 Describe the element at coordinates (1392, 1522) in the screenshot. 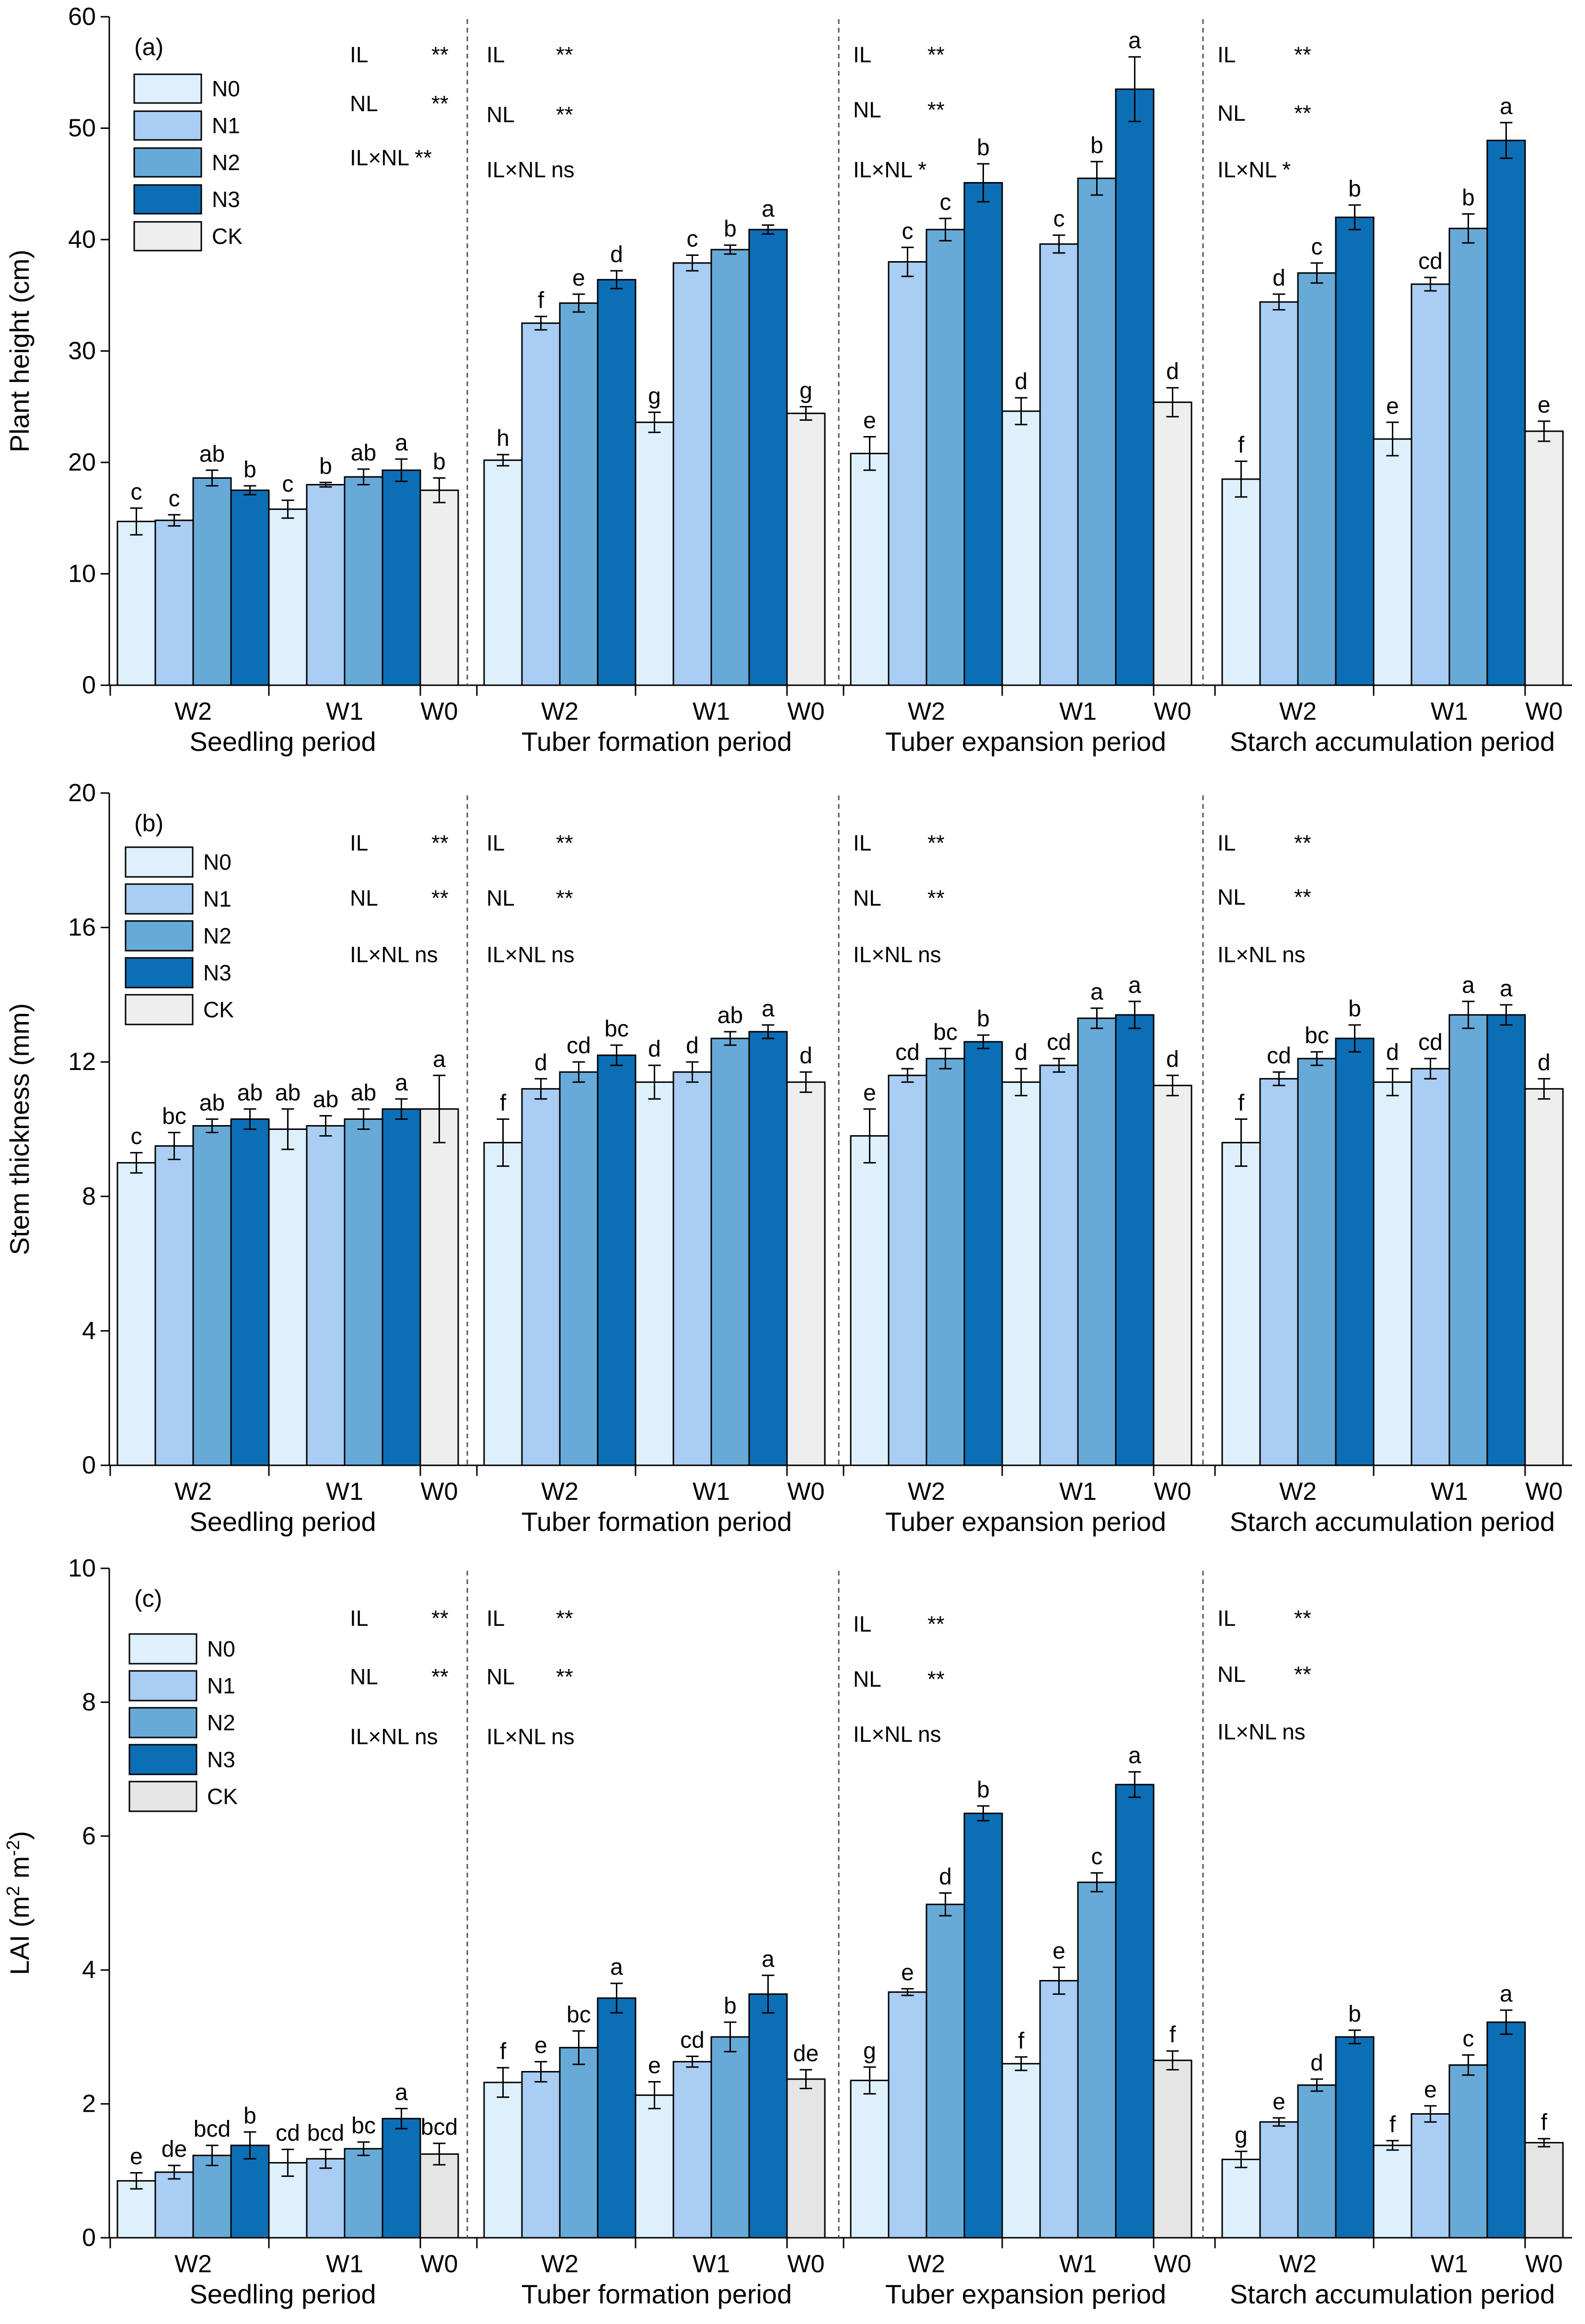

I see `period-label: Starch accumulation period` at that location.